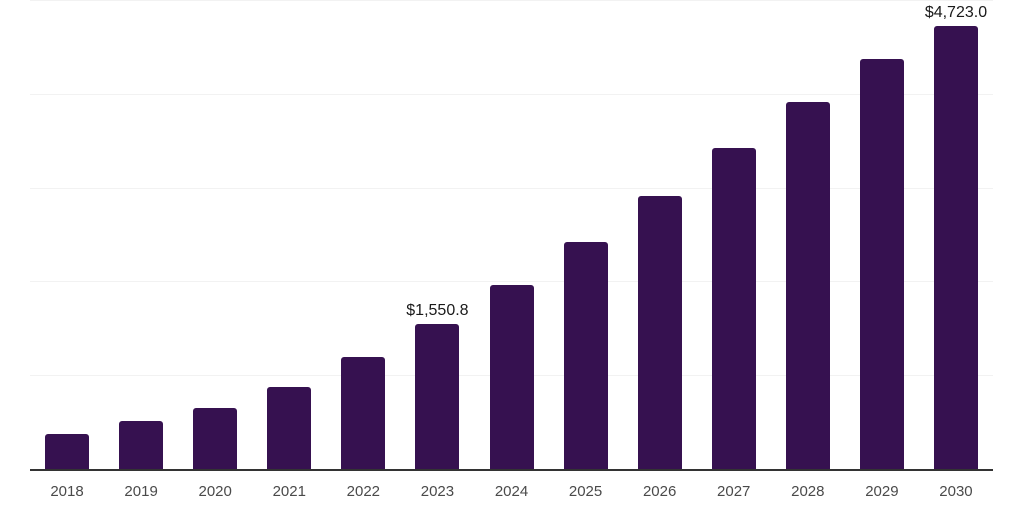 This screenshot has height=512, width=1024. Describe the element at coordinates (733, 308) in the screenshot. I see `bar-2027` at that location.